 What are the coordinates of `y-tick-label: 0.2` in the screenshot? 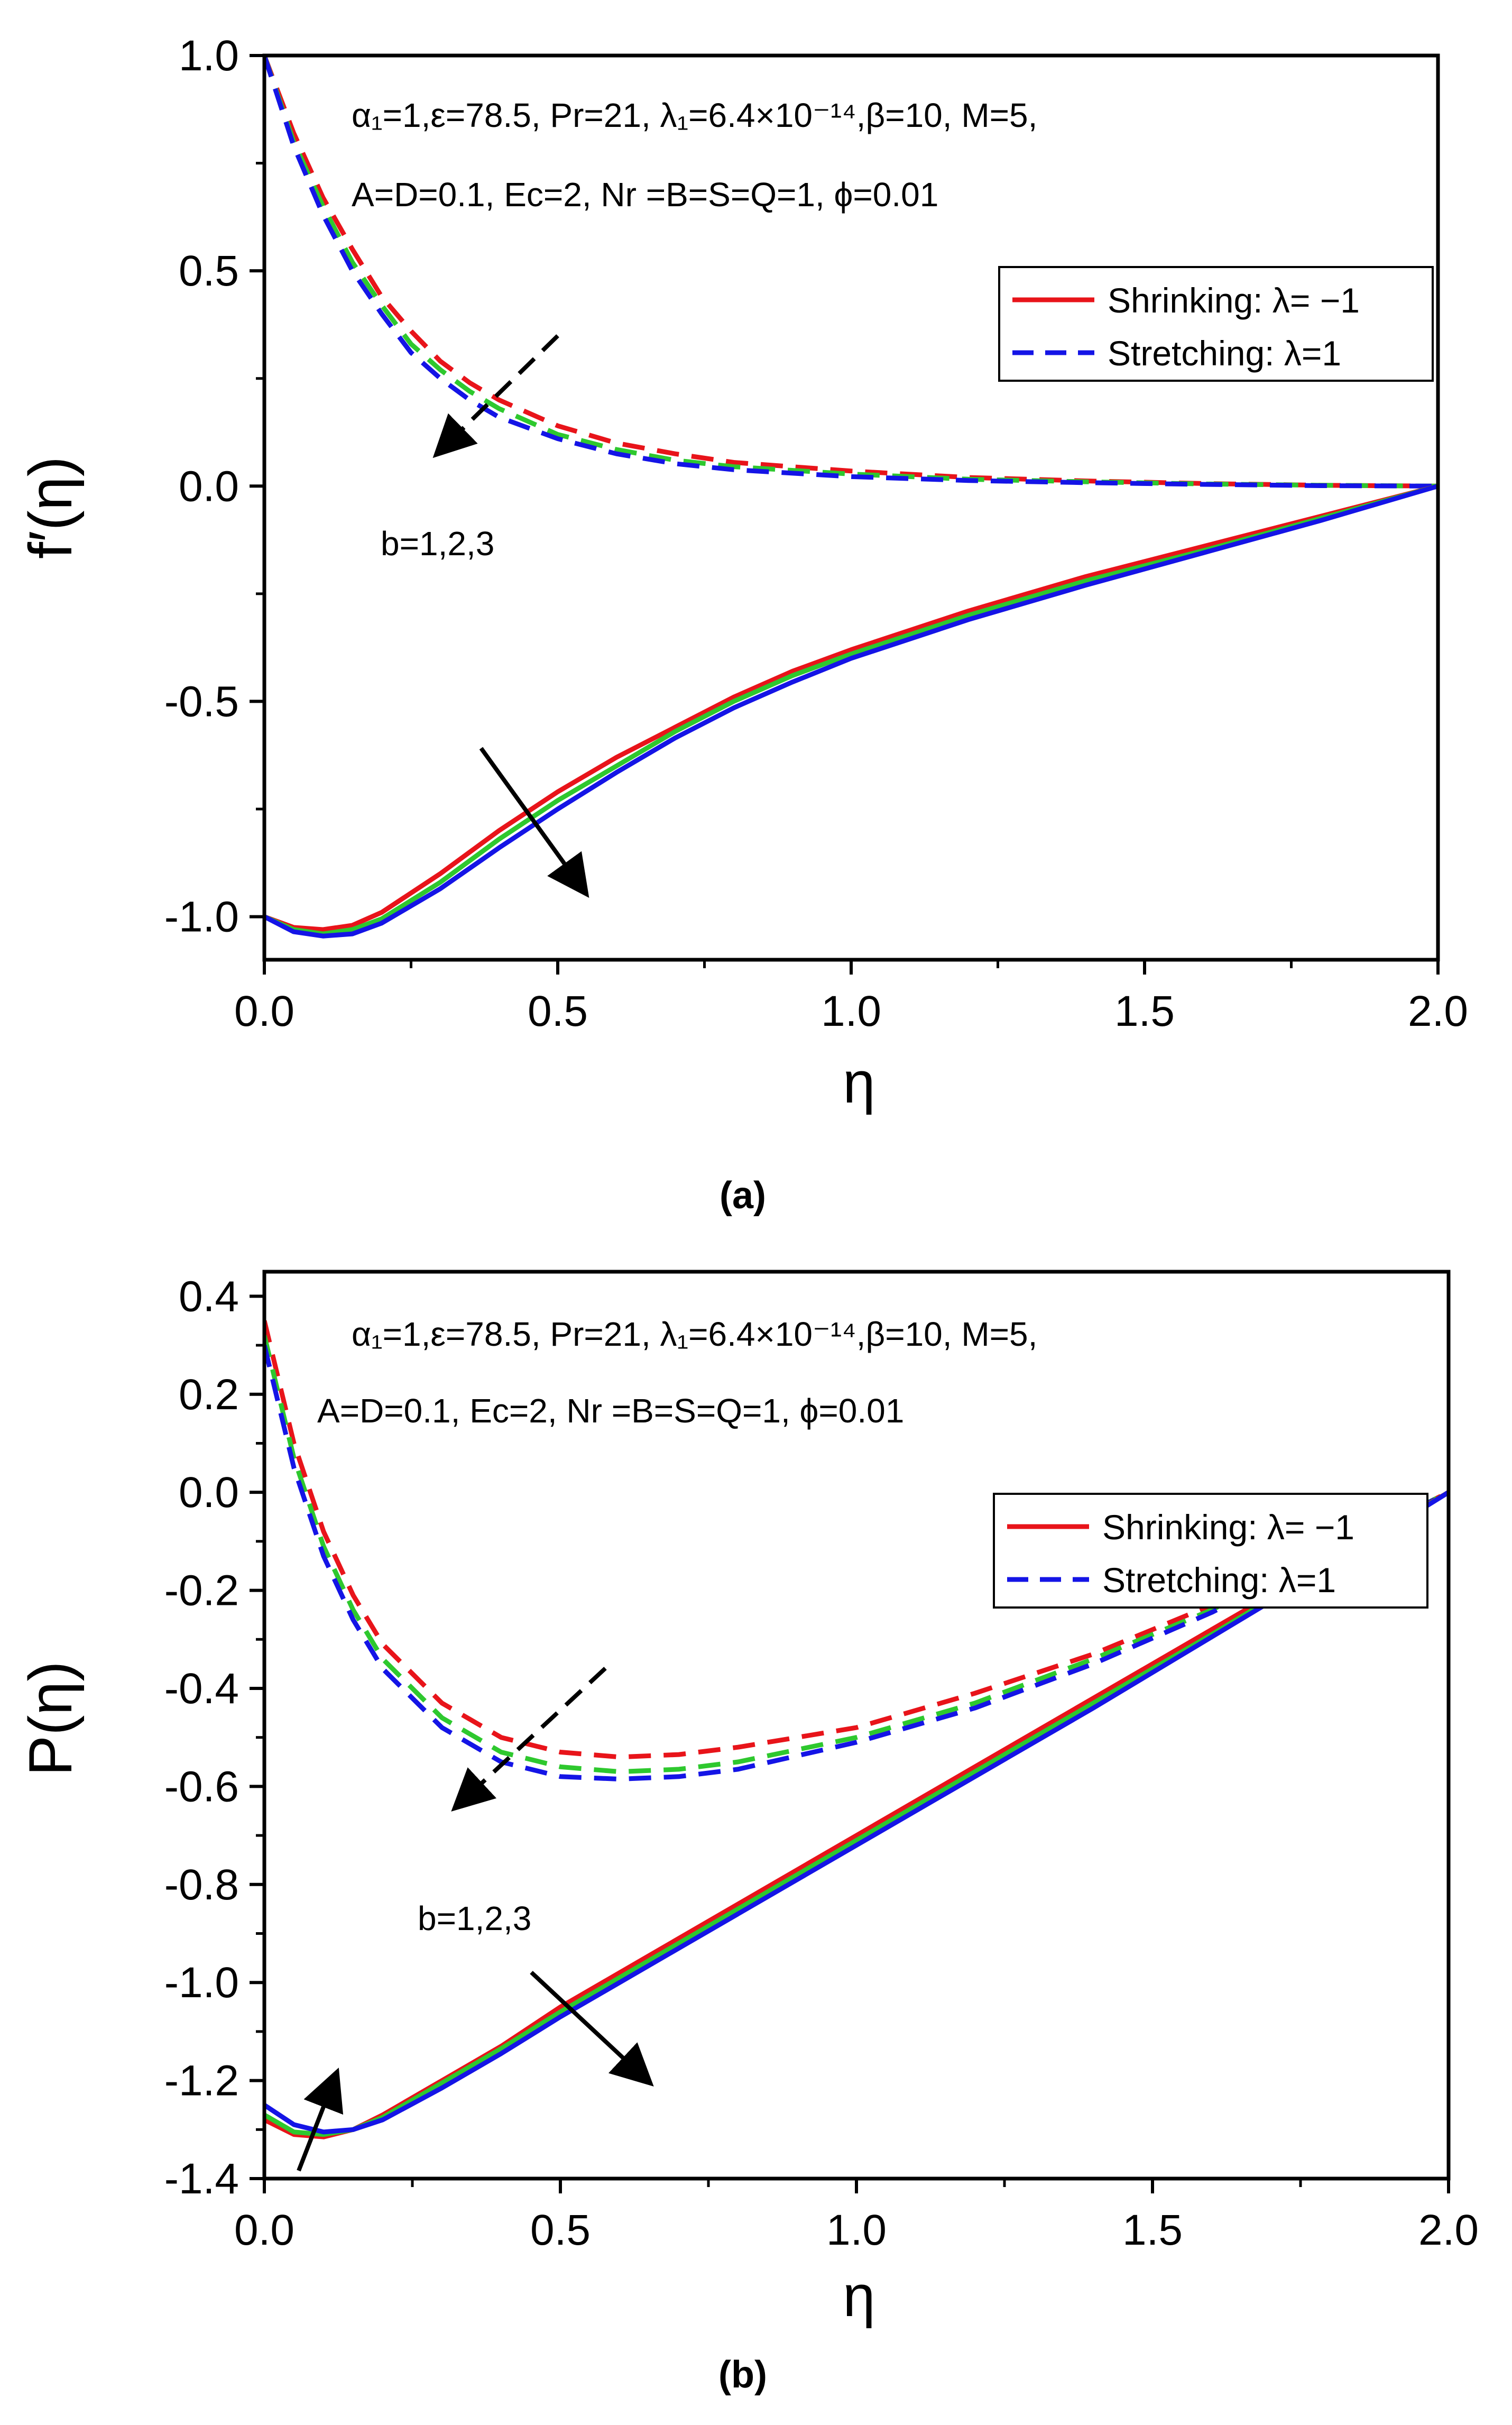 It's located at (209, 1395).